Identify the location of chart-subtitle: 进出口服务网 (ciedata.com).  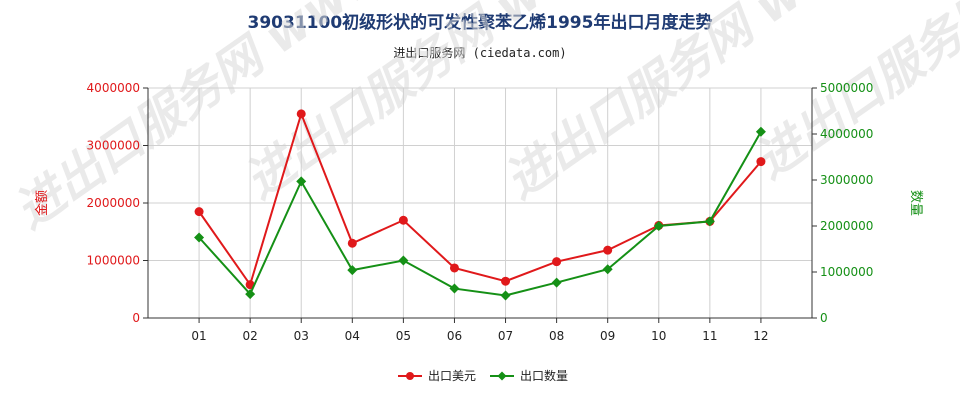
(480, 53).